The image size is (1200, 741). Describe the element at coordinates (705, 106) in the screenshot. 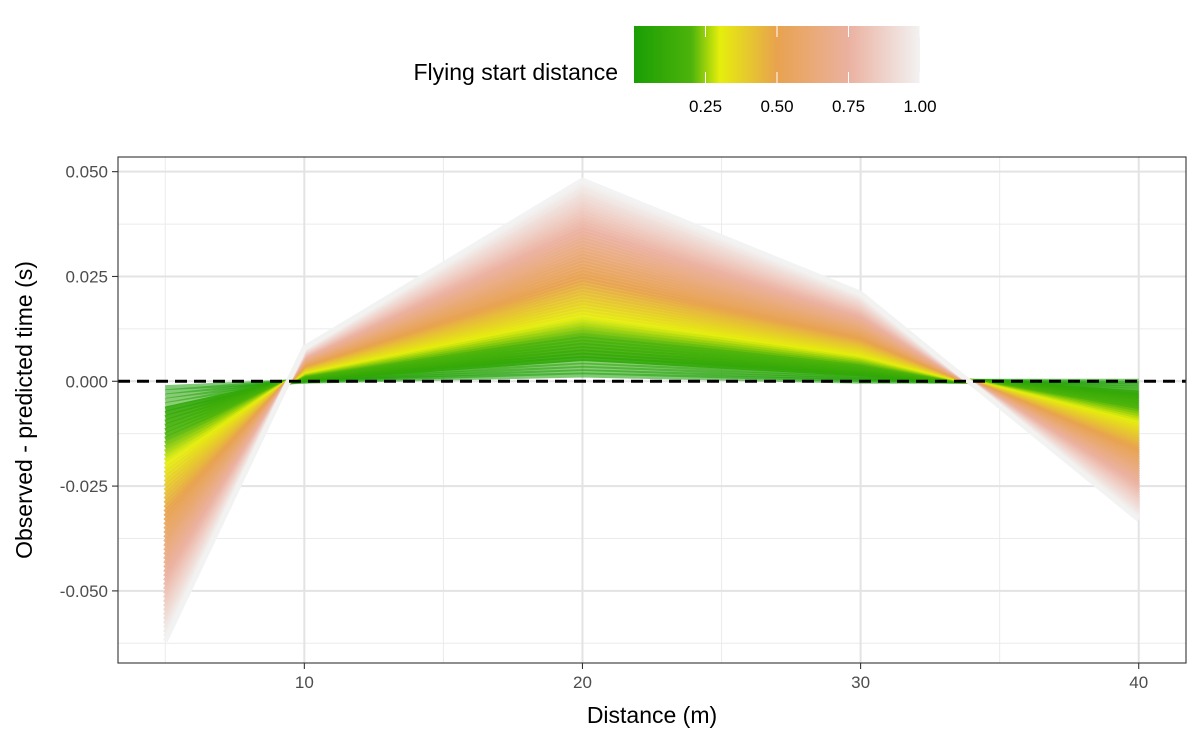

I see `legend-tick-label: 0.25` at that location.